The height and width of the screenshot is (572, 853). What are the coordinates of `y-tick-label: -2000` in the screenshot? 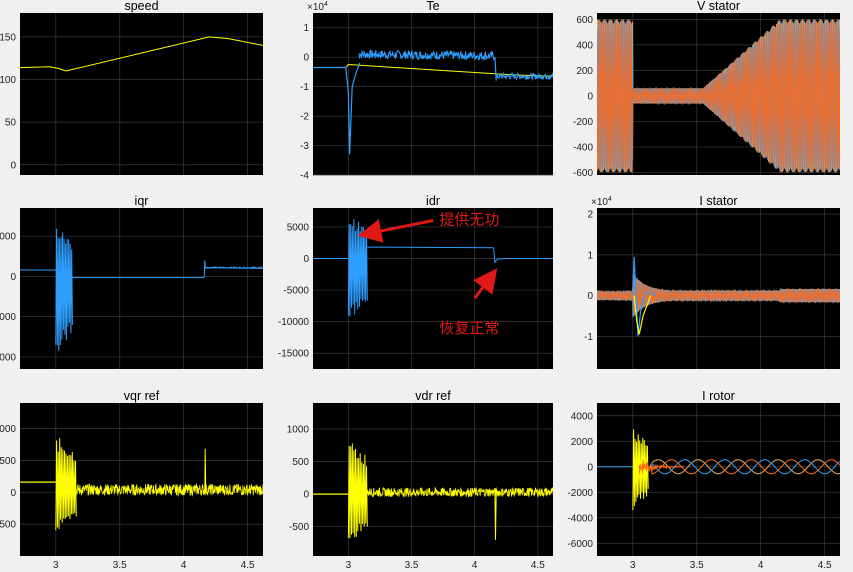 It's located at (580, 493).